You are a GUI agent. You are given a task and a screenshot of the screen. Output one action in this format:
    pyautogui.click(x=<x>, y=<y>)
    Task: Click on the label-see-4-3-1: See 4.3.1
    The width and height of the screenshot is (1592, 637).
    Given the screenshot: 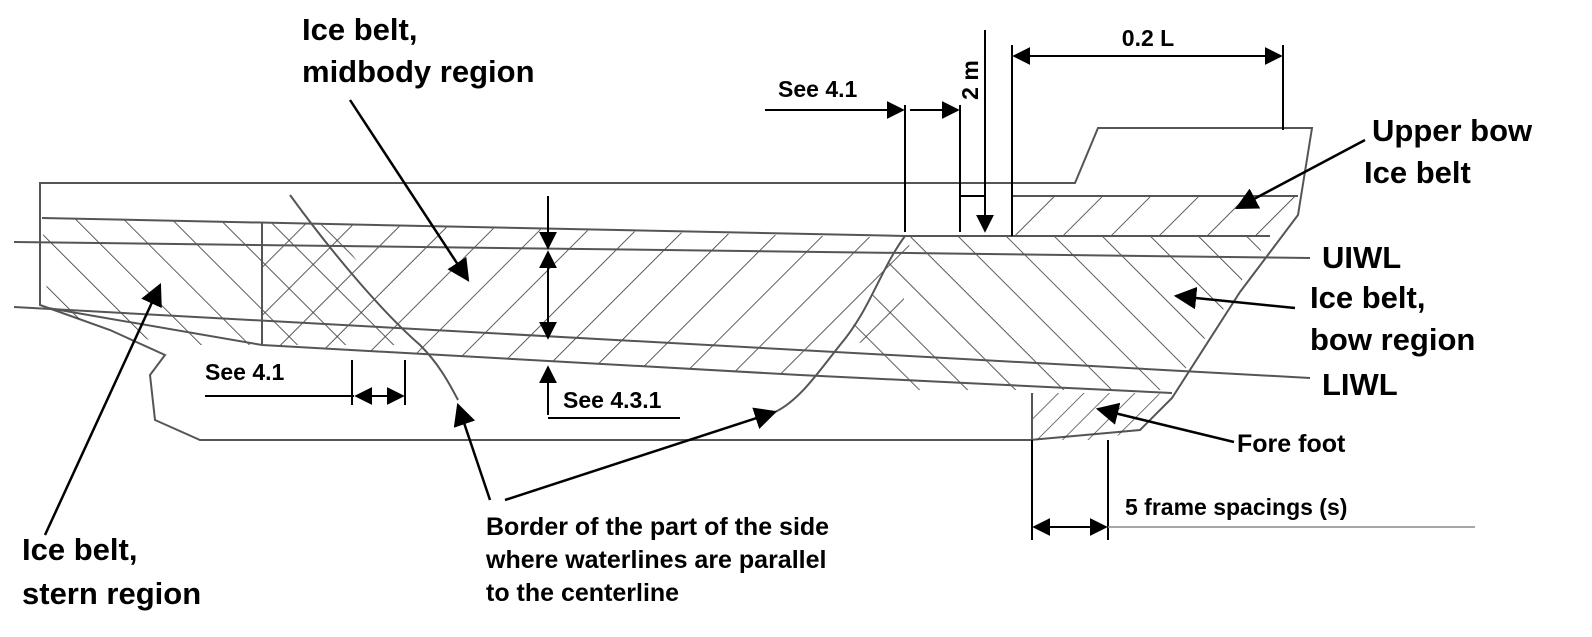 What is the action you would take?
    pyautogui.click(x=612, y=400)
    